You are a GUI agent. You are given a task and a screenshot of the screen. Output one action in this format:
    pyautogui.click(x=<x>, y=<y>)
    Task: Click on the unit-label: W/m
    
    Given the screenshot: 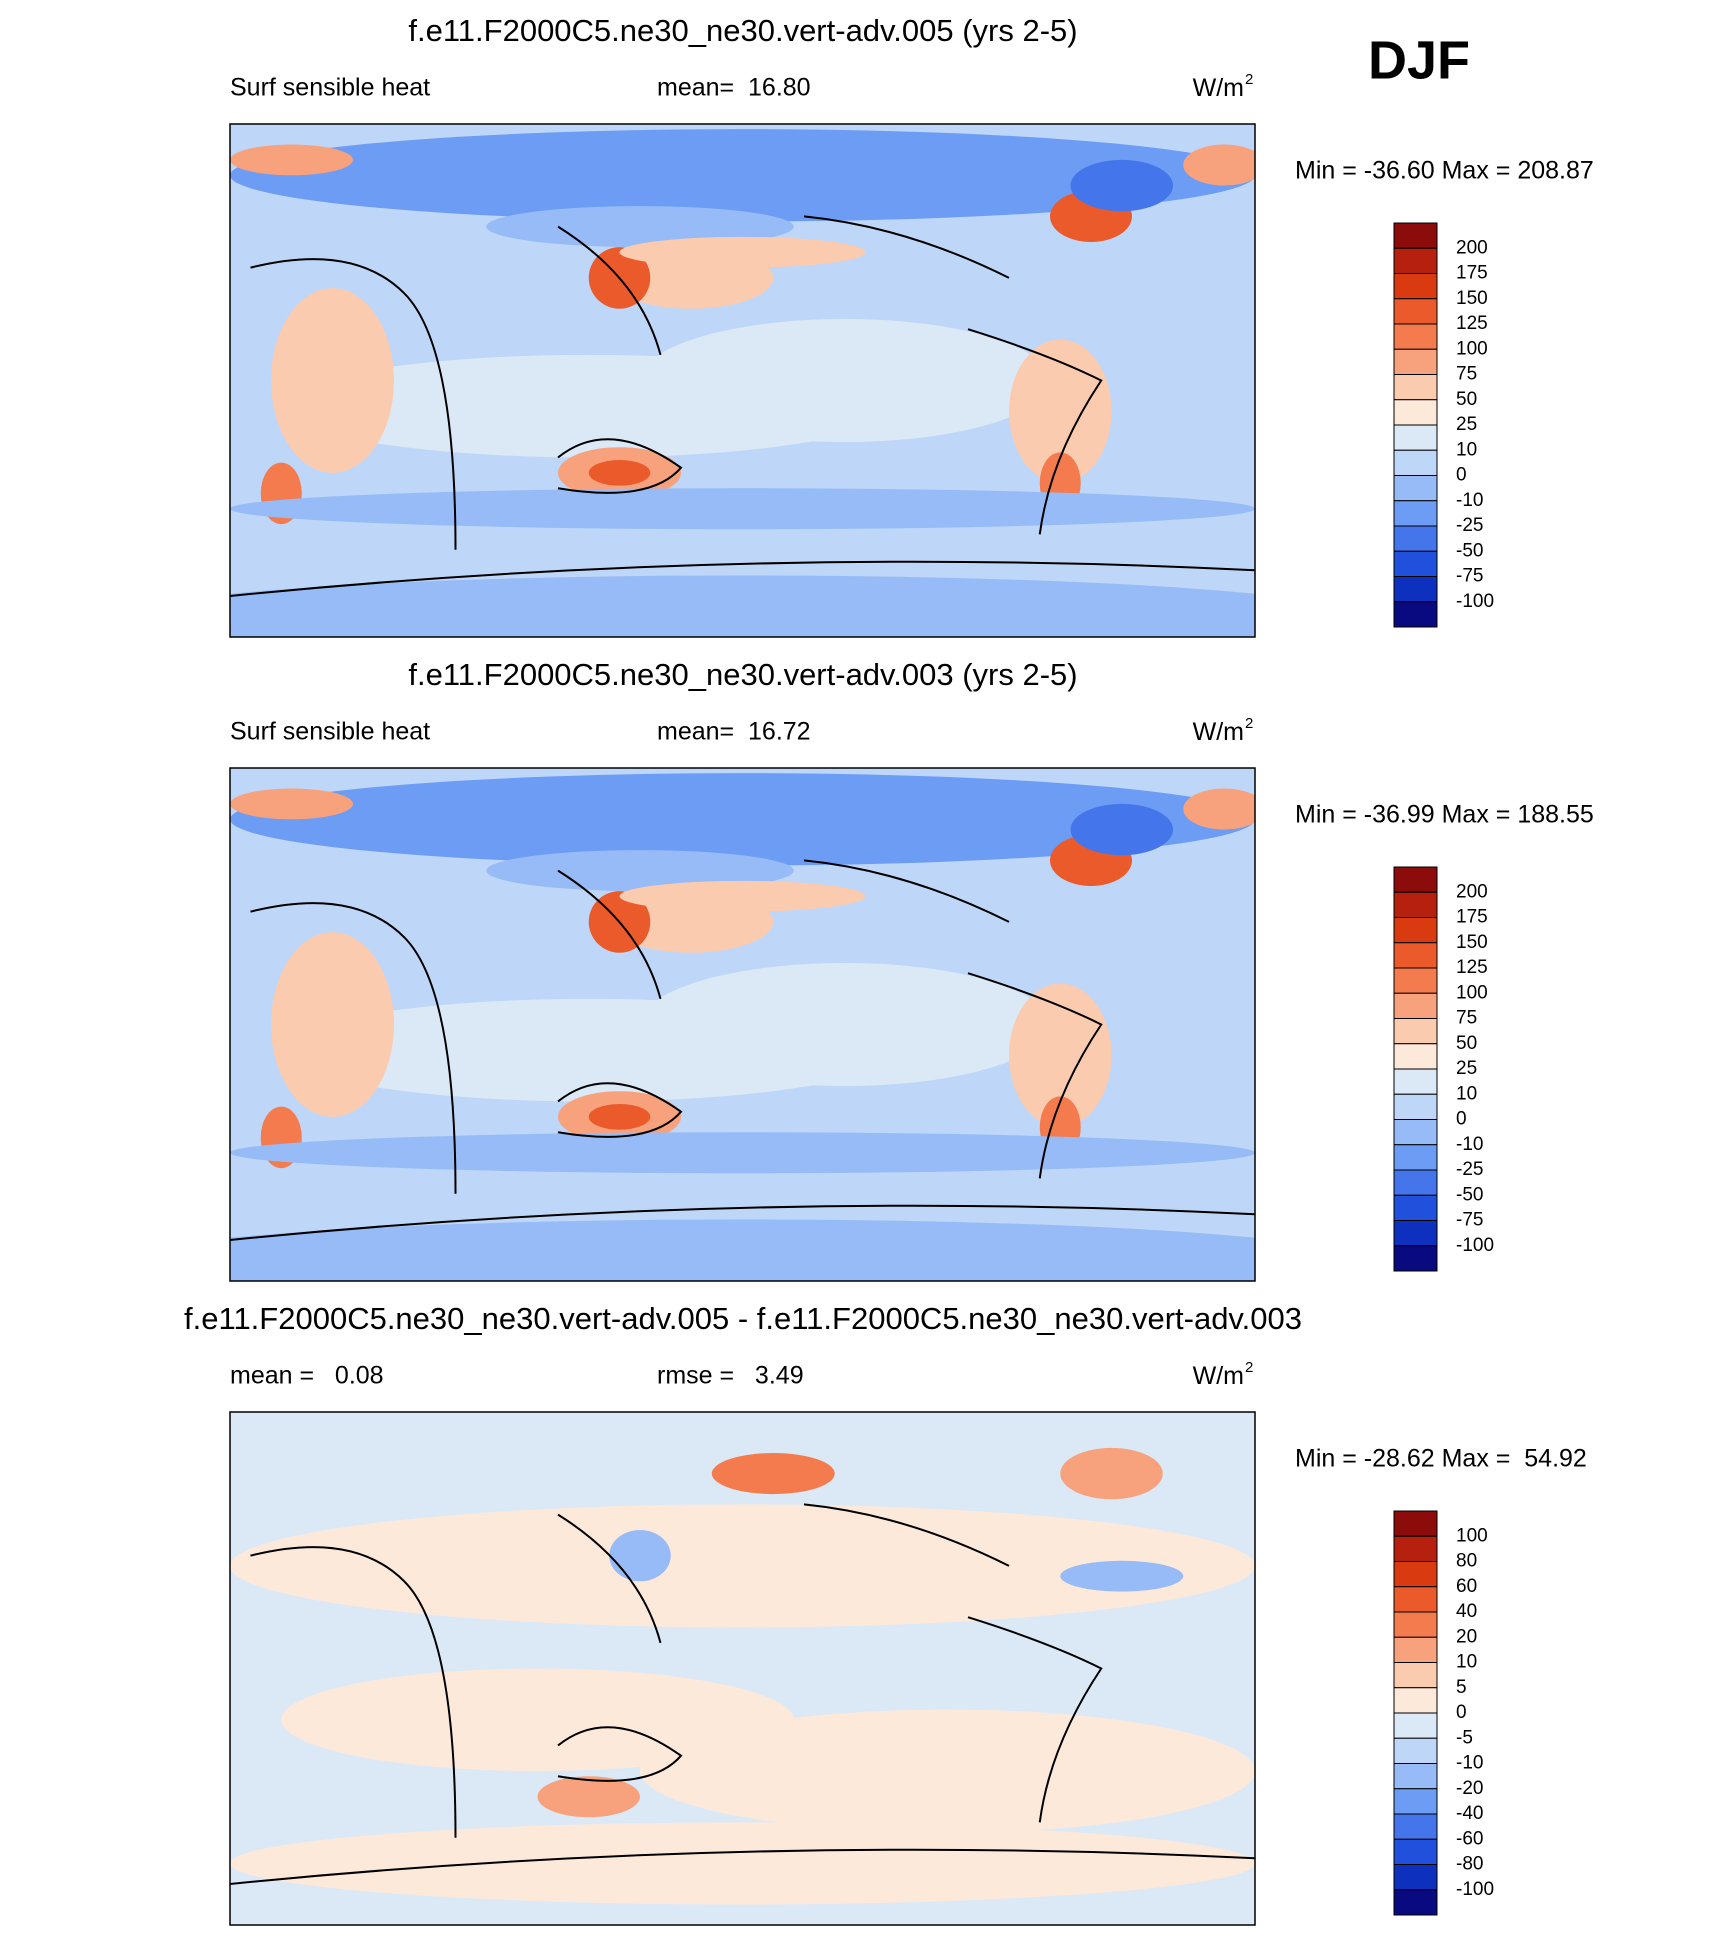 What is the action you would take?
    pyautogui.click(x=1218, y=1376)
    